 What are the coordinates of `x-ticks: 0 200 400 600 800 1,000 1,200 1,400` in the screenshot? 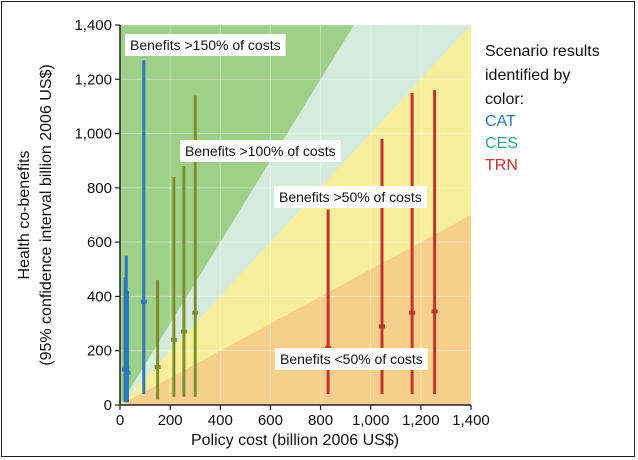 It's located at (303, 417).